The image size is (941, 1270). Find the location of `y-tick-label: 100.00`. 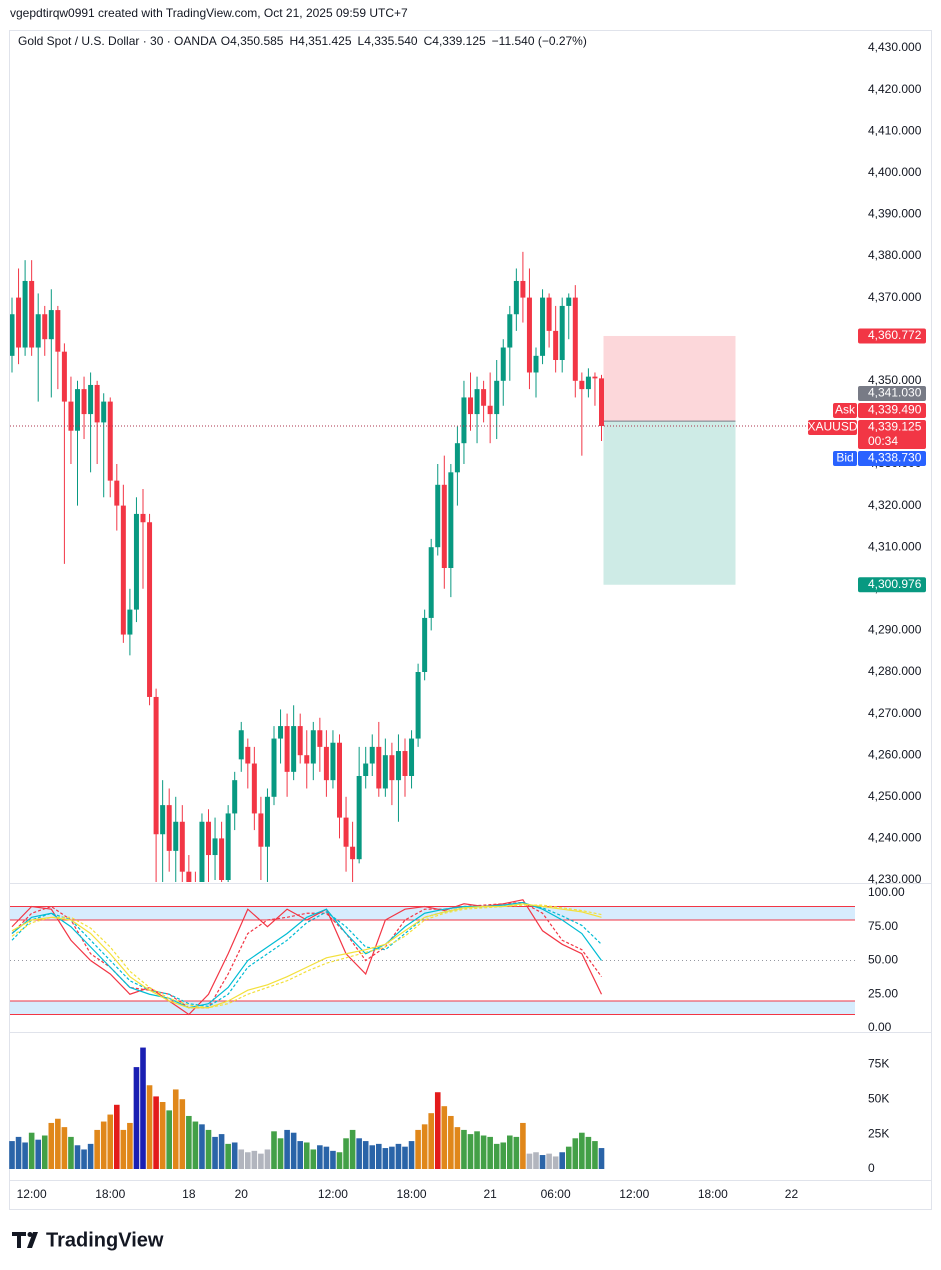

y-tick-label: 100.00 is located at coordinates (886, 892).